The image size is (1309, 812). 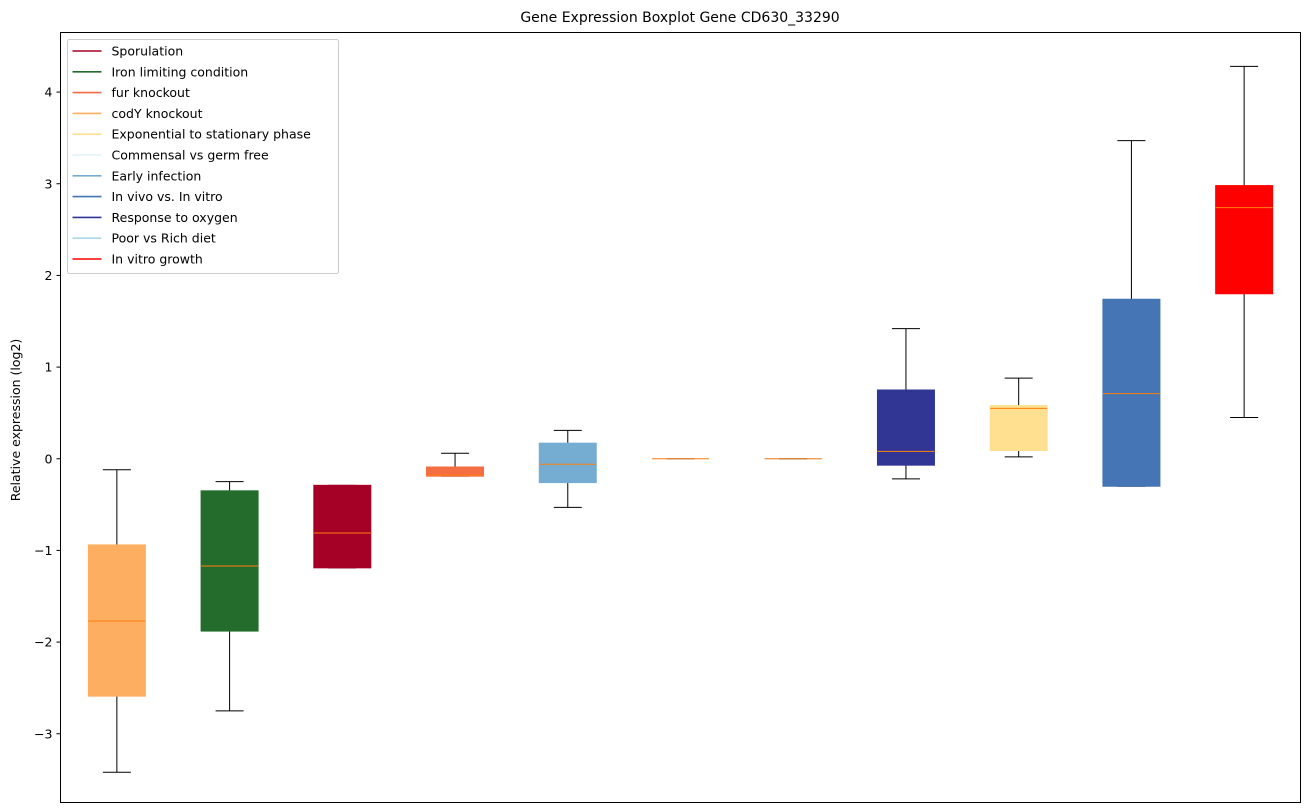 I want to click on legend-label: codY knockout, so click(x=157, y=113).